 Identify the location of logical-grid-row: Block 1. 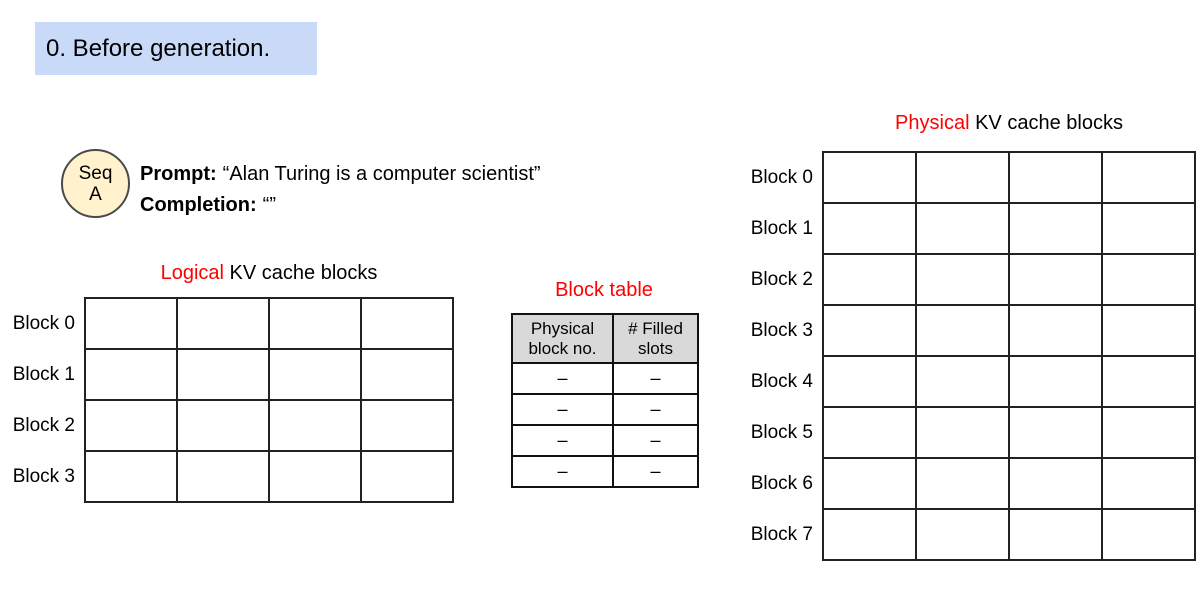
(231, 374).